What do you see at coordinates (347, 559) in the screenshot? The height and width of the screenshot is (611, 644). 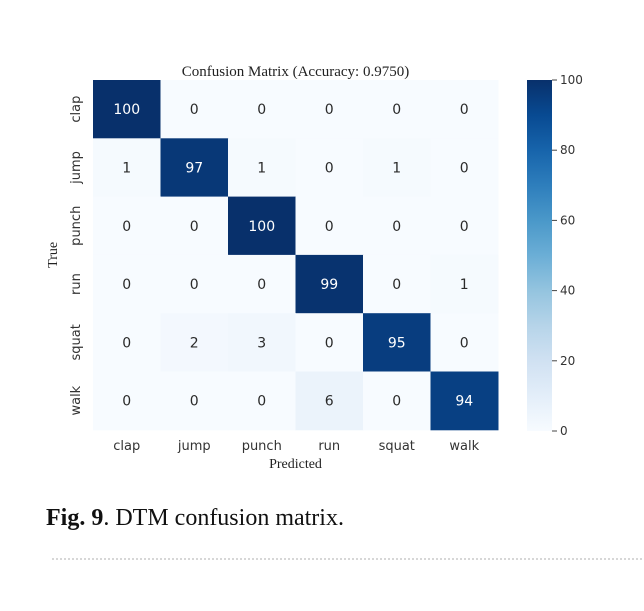 I see `caption-divider` at bounding box center [347, 559].